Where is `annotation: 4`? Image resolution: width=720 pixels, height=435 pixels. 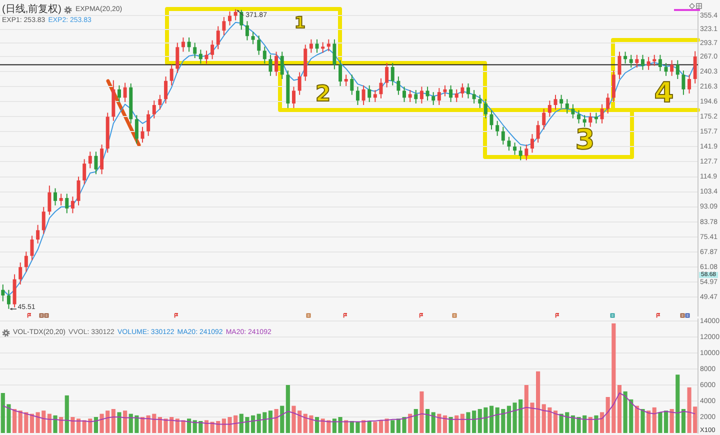 annotation: 4 is located at coordinates (664, 92).